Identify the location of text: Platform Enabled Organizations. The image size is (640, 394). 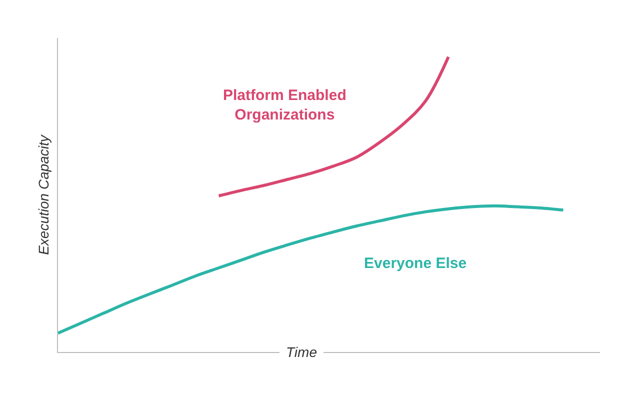
(284, 105).